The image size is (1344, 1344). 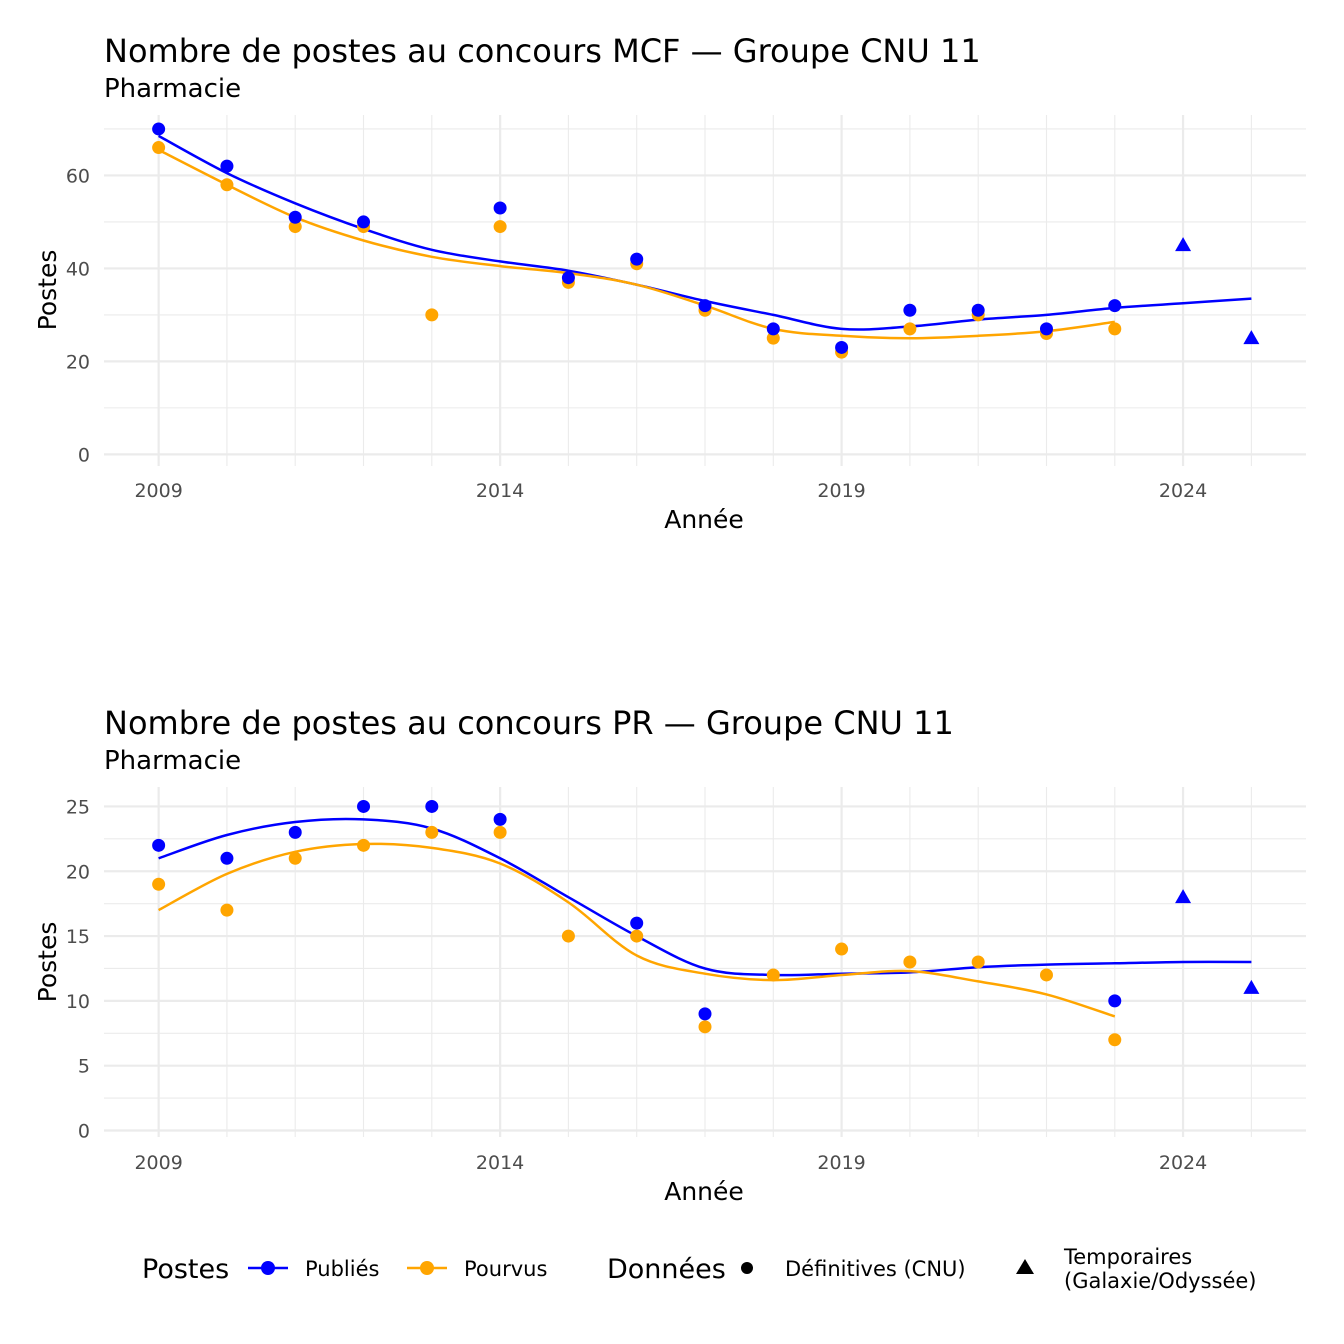 What do you see at coordinates (747, 1268) in the screenshot?
I see `legend-circle-icon` at bounding box center [747, 1268].